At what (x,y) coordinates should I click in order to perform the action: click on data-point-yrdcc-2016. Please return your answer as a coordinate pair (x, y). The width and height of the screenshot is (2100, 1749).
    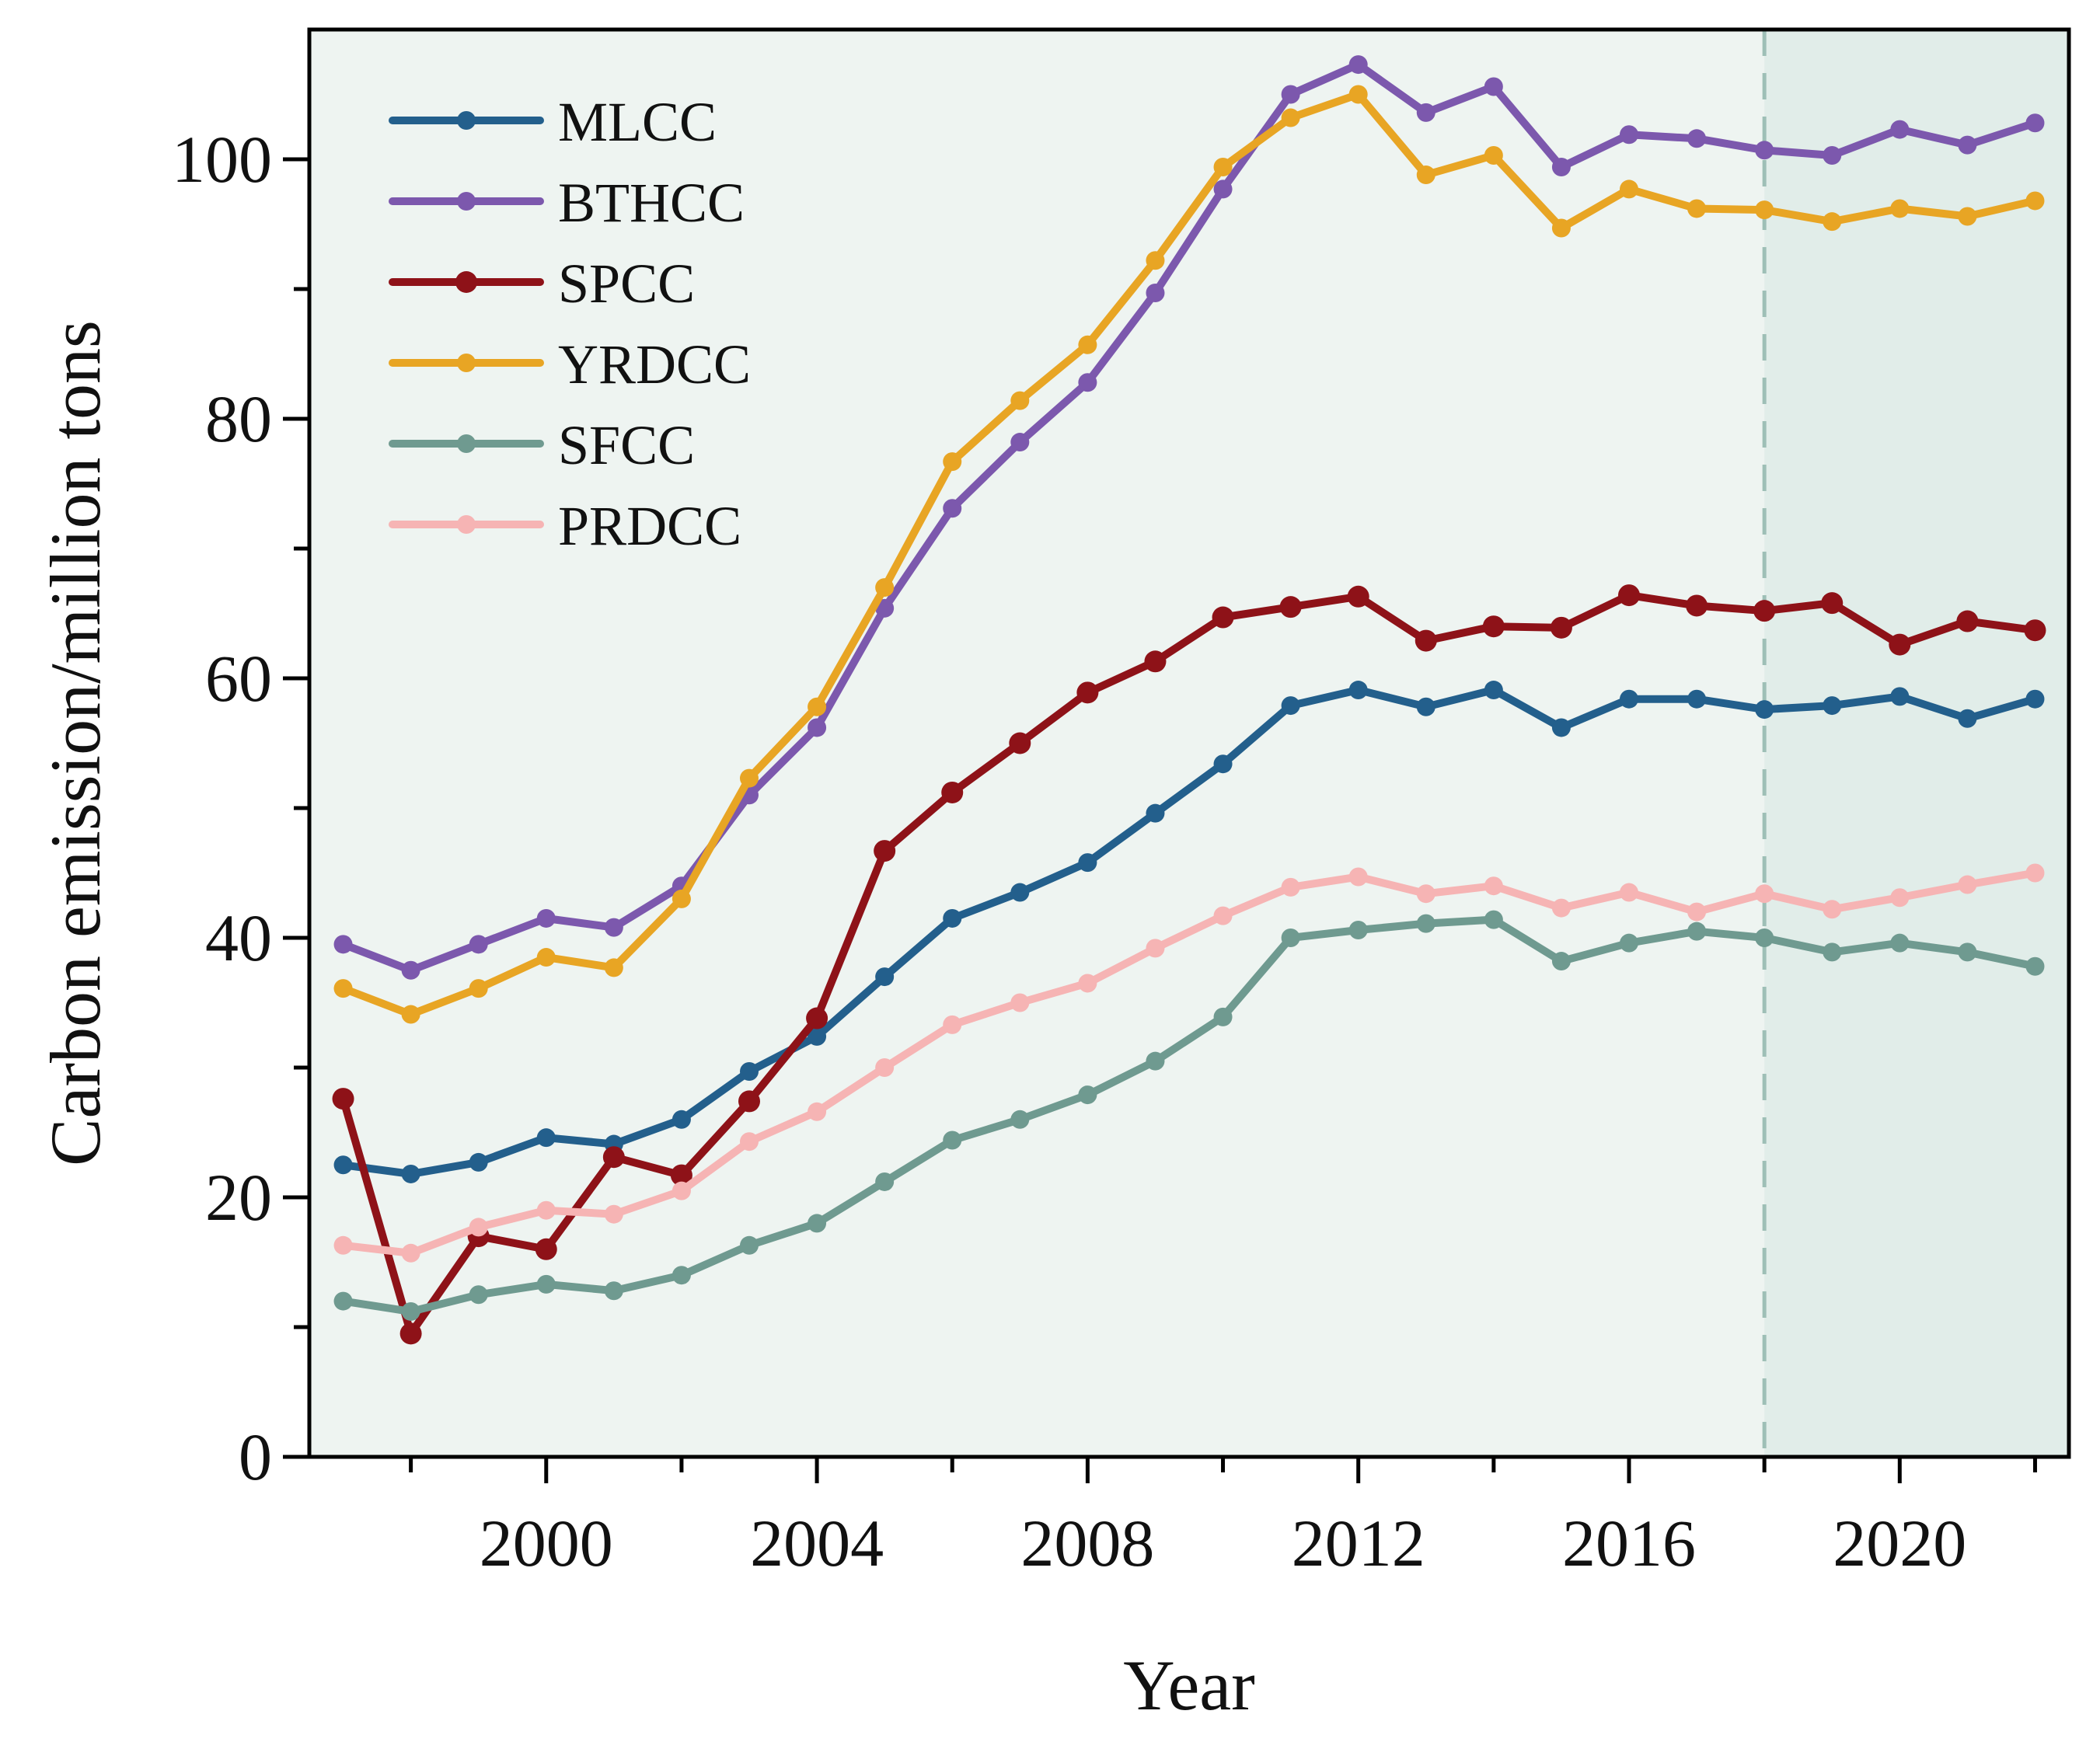
    Looking at the image, I should click on (1629, 189).